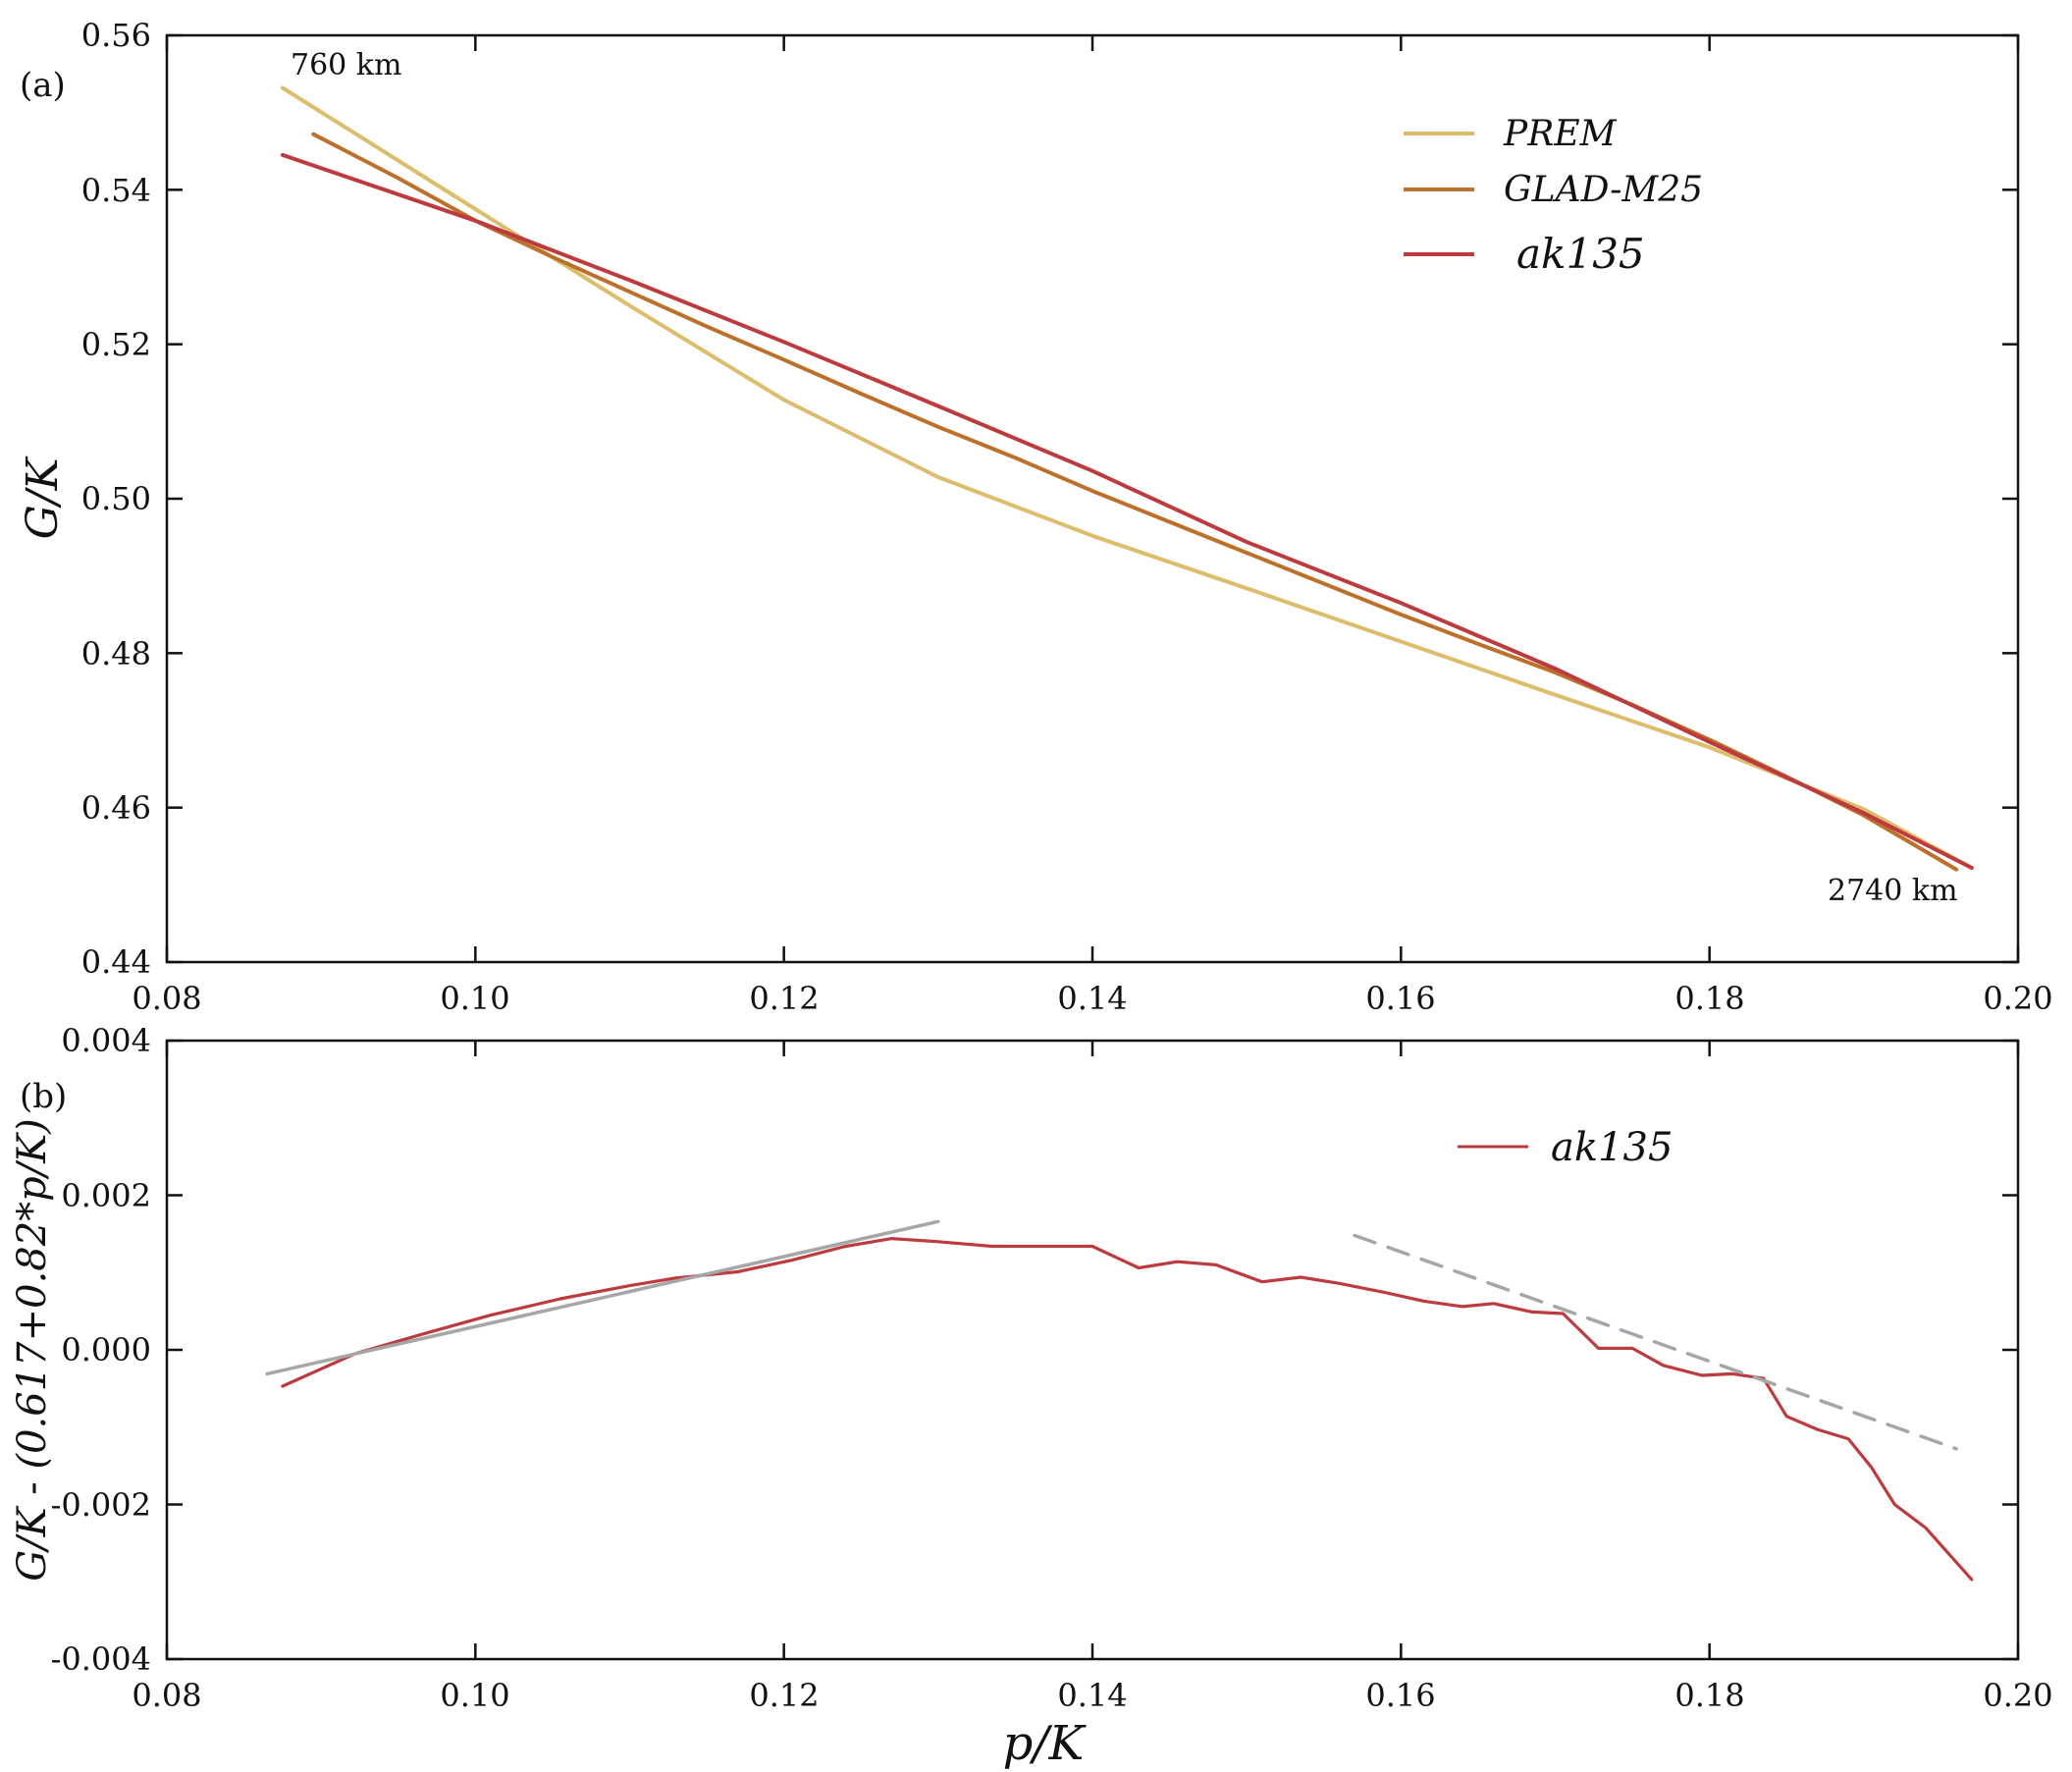 The height and width of the screenshot is (1772, 2072). What do you see at coordinates (116, 653) in the screenshot?
I see `panel-a-y-tick-label: 0.48` at bounding box center [116, 653].